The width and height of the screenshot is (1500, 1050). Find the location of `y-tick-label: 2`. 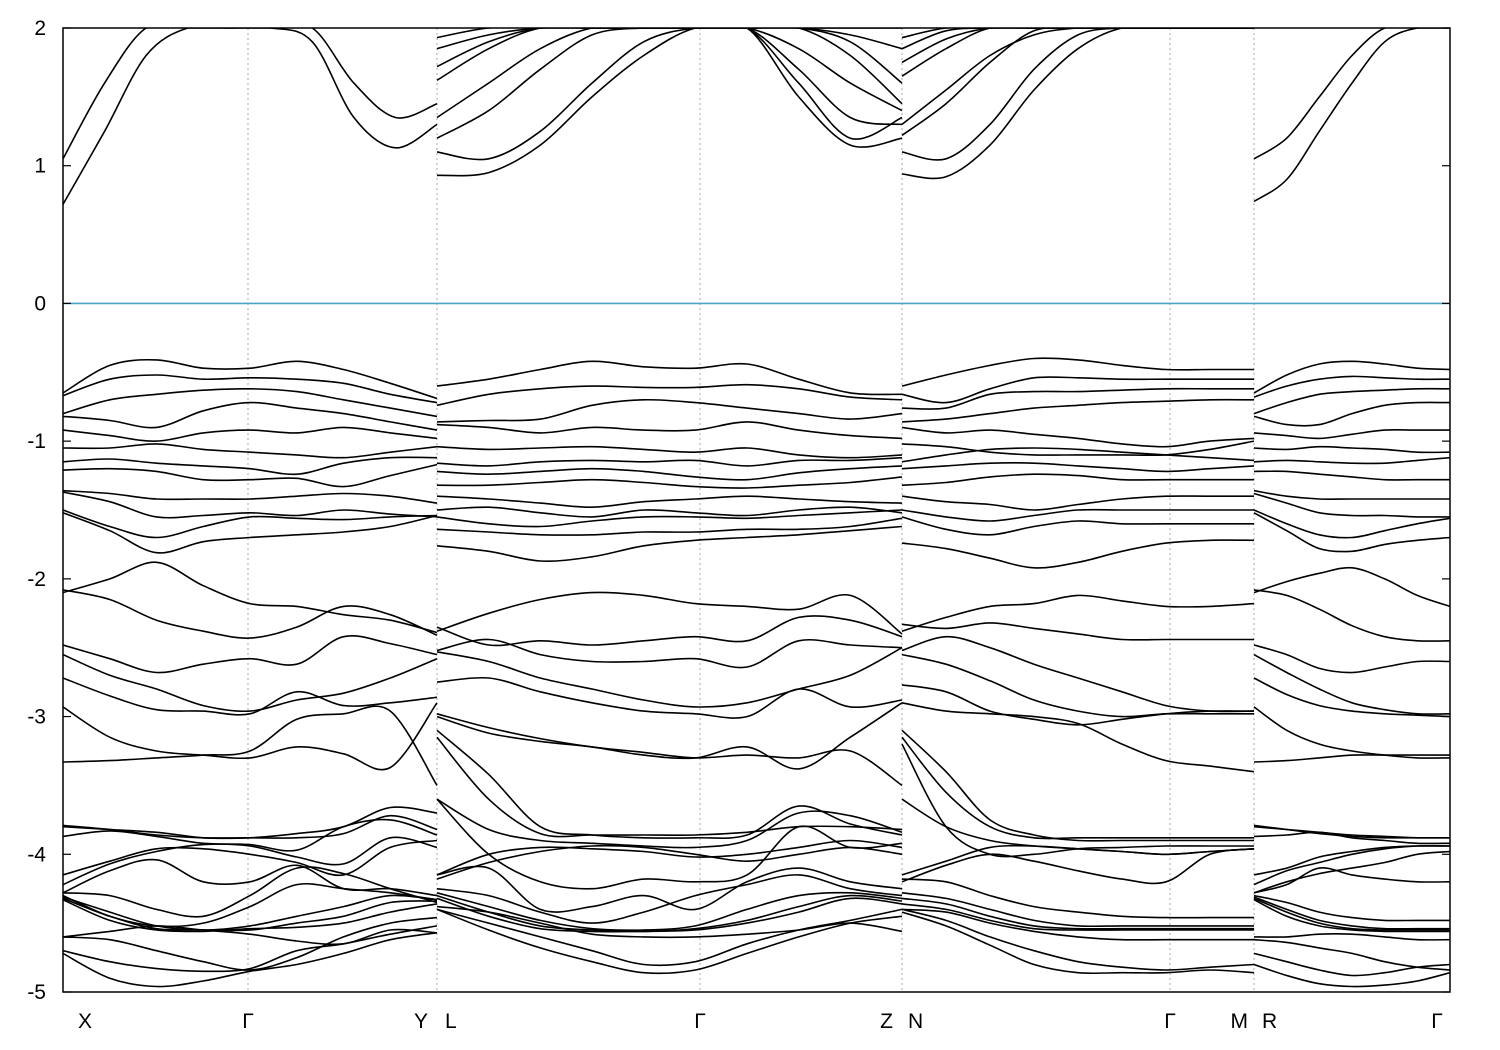

y-tick-label: 2 is located at coordinates (40, 28).